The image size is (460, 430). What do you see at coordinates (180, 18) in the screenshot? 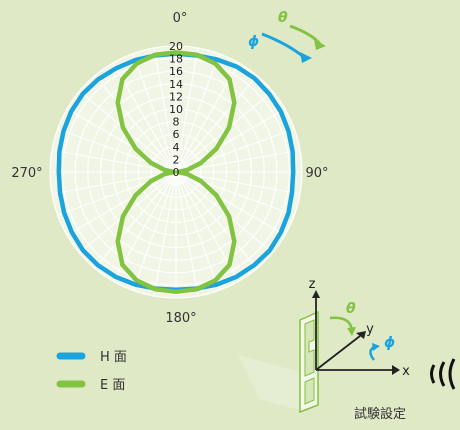
I see `angle-label-0: 0°` at bounding box center [180, 18].